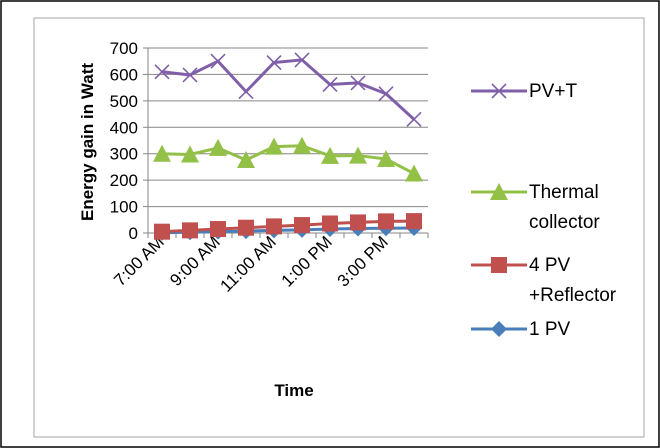  Describe the element at coordinates (124, 141) in the screenshot. I see `y-tick-labels: 0 100 200 300 400 500 600 700` at that location.